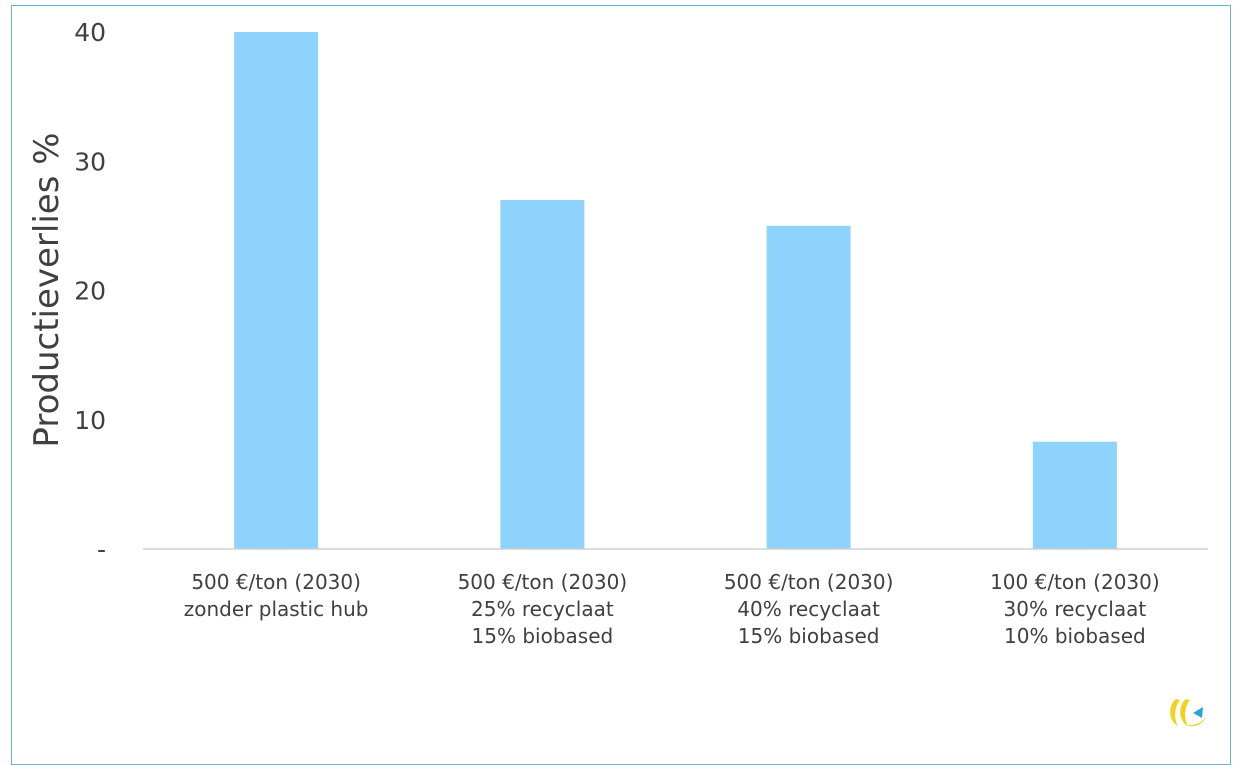  I want to click on x-tick-label-line: 10% biobased, so click(1075, 636).